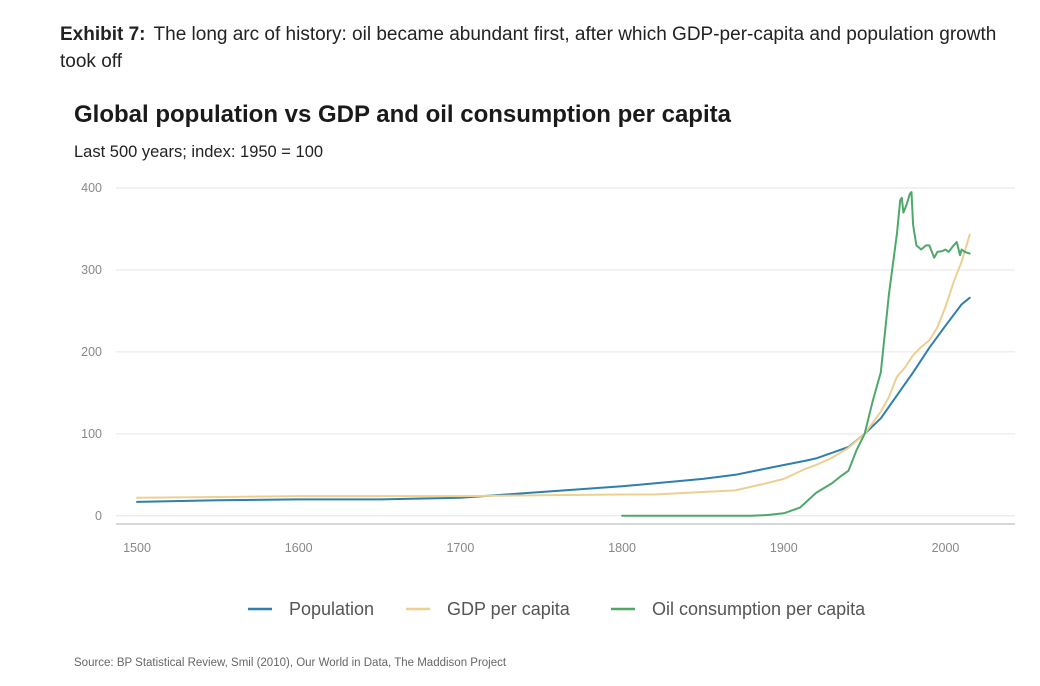 The width and height of the screenshot is (1040, 686). I want to click on y-tick-label: 0, so click(98, 516).